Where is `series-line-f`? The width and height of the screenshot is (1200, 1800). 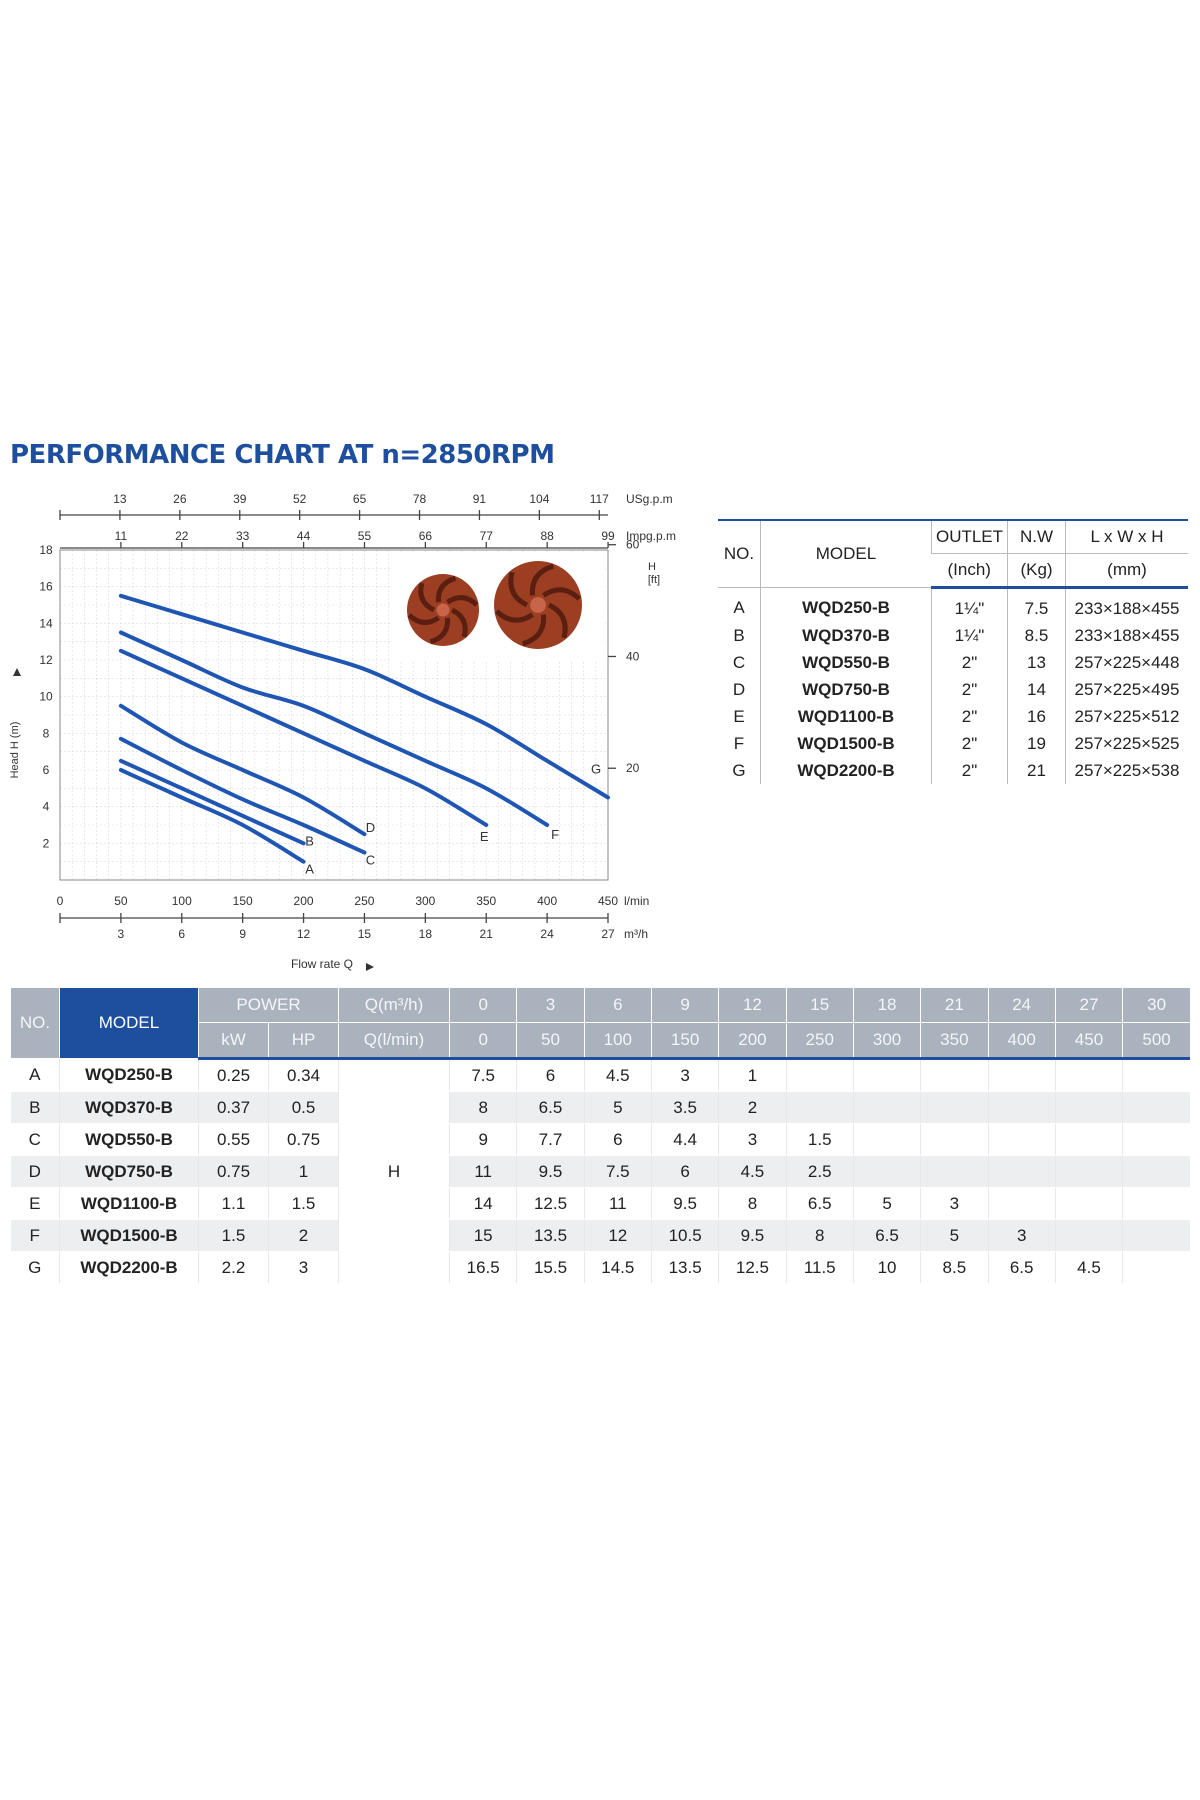
series-line-f is located at coordinates (334, 728).